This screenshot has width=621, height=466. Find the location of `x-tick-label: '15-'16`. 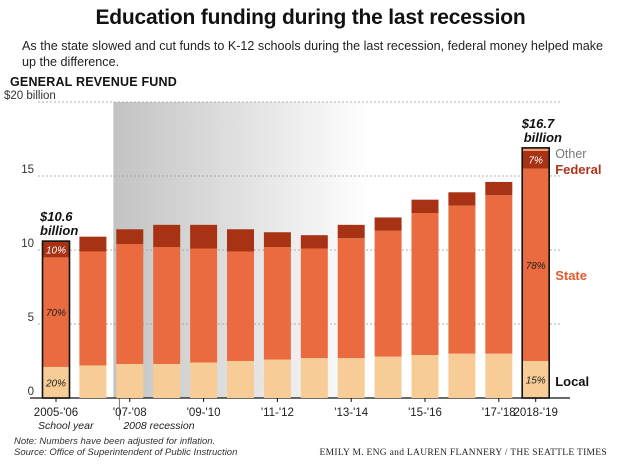

x-tick-label: '15-'16 is located at coordinates (425, 413).